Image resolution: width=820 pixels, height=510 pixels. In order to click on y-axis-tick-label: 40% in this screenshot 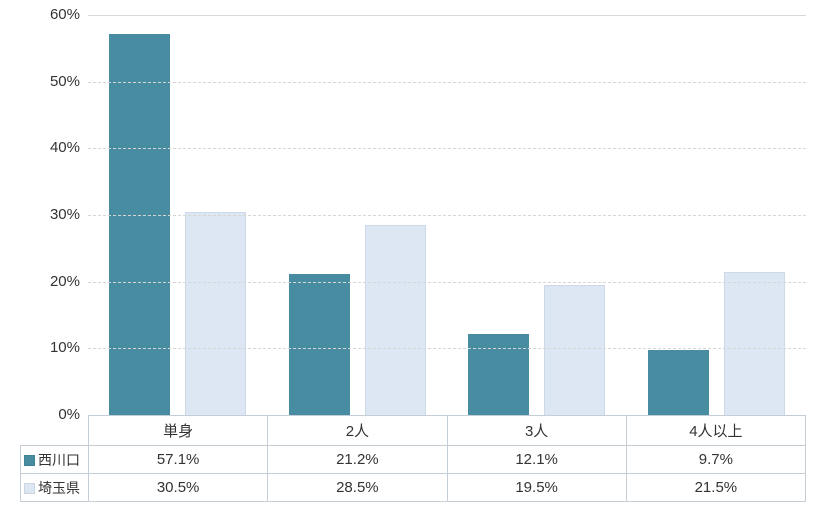, I will do `click(64, 148)`.